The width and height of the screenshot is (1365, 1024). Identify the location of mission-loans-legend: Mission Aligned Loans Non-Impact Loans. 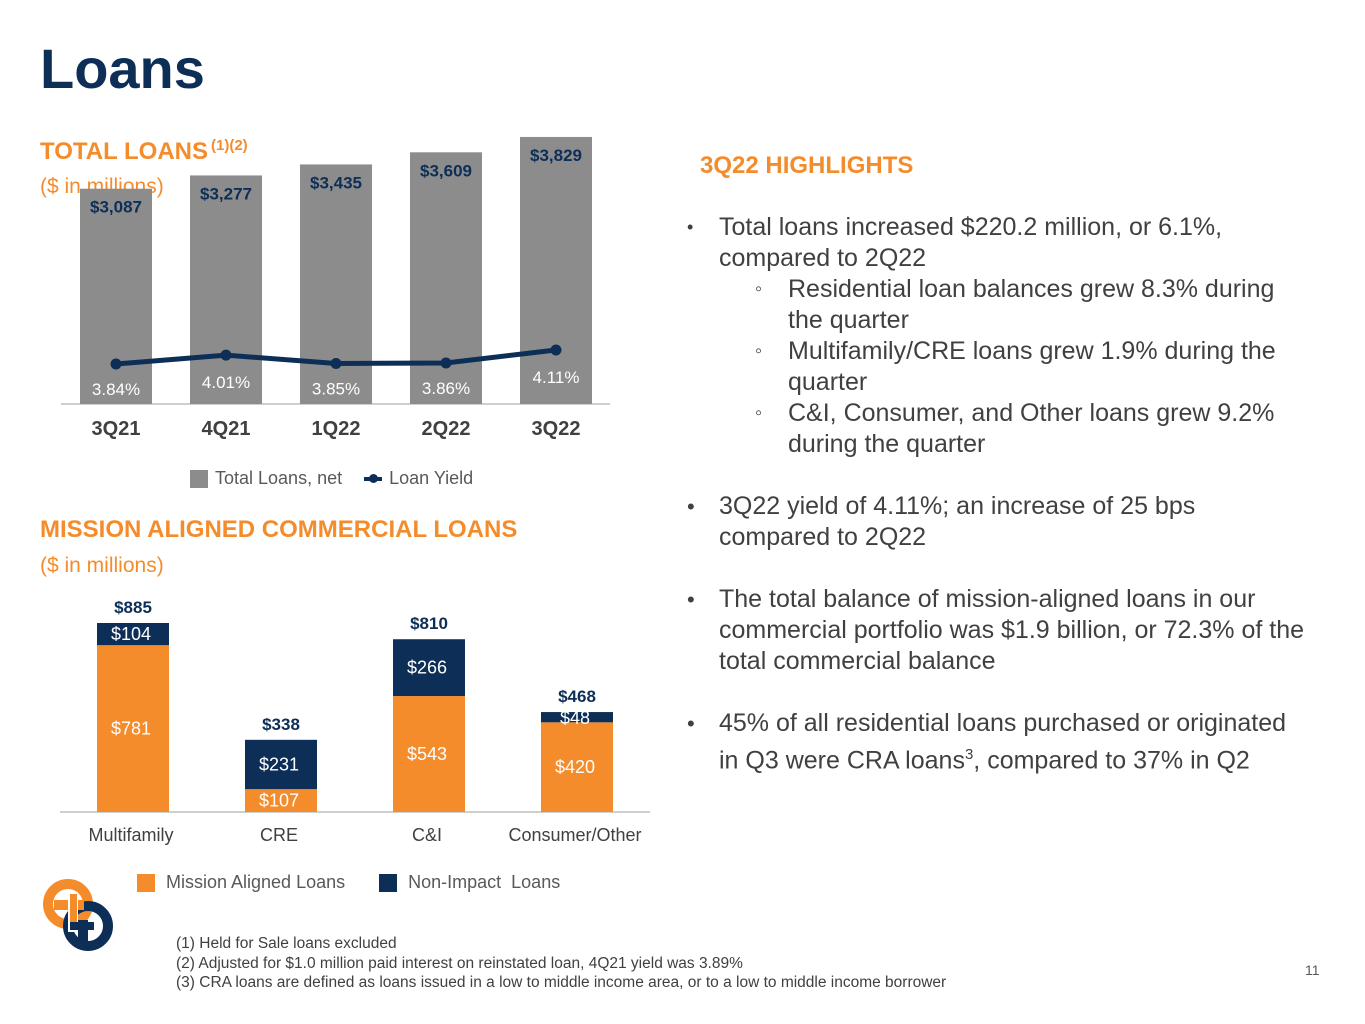
(359, 882).